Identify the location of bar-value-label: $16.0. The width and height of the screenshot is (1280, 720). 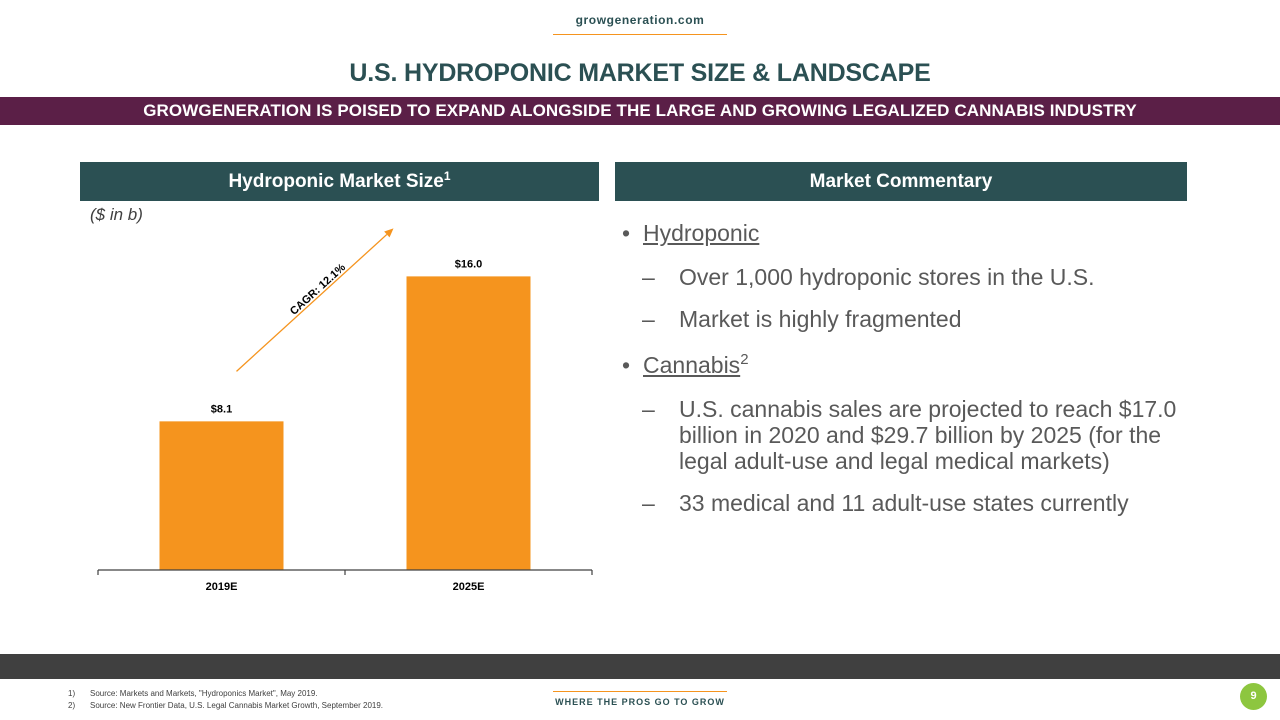
(469, 264).